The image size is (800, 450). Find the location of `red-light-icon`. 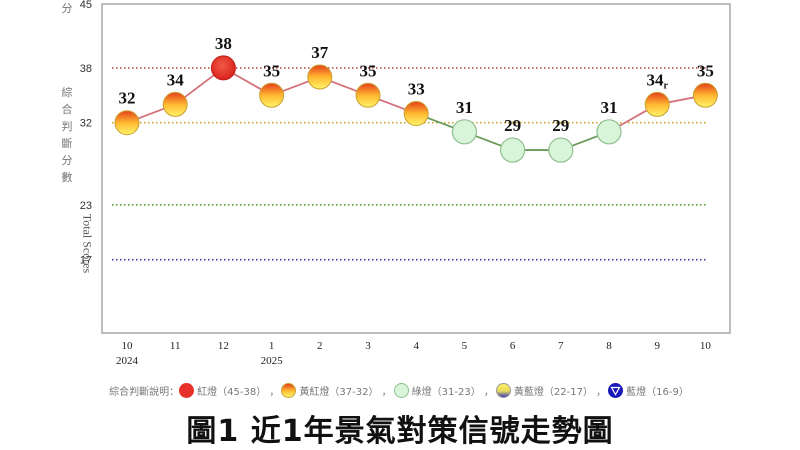

red-light-icon is located at coordinates (187, 390).